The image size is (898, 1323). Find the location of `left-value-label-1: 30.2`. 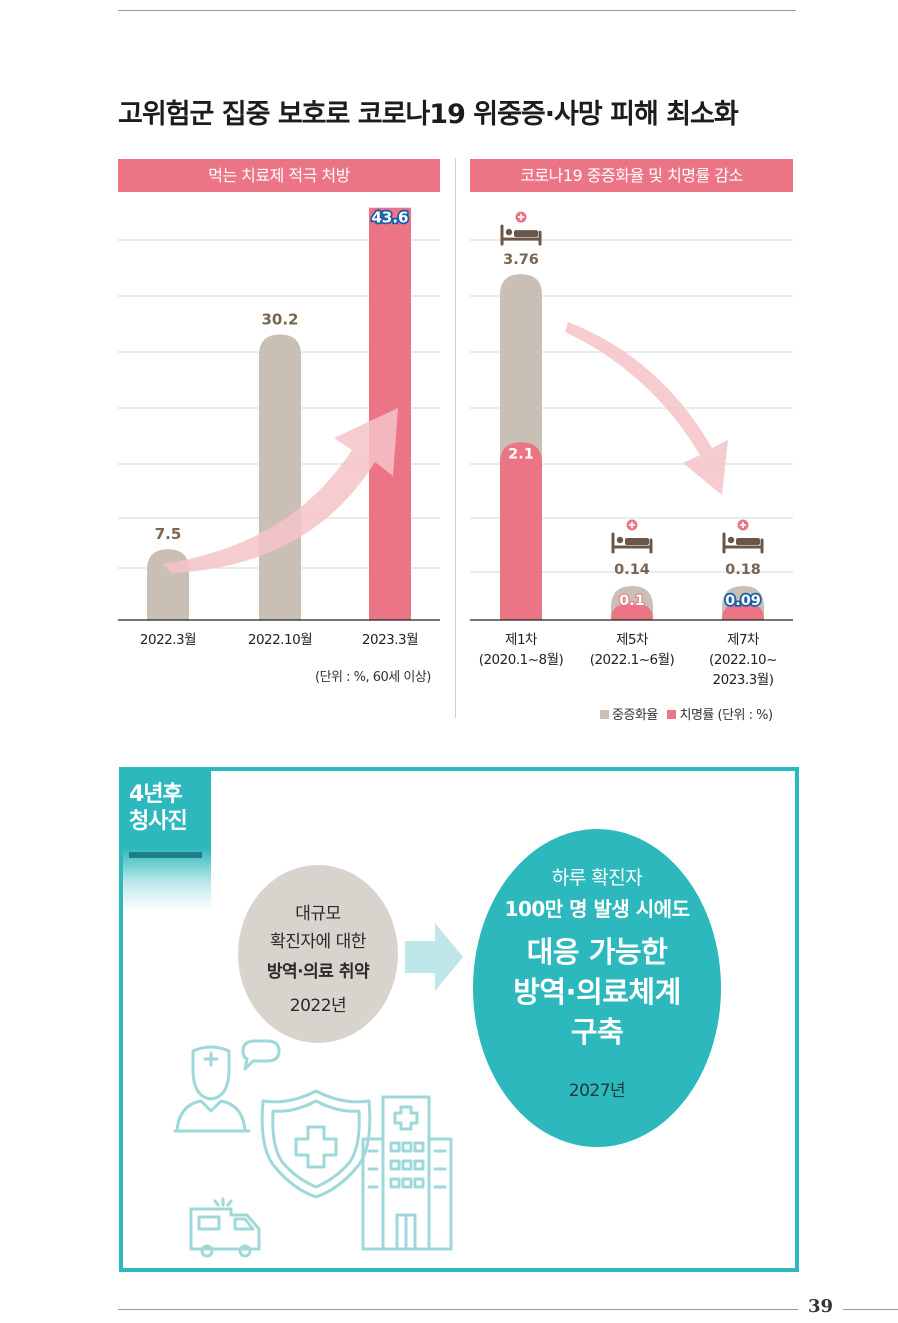

left-value-label-1: 30.2 is located at coordinates (279, 319).